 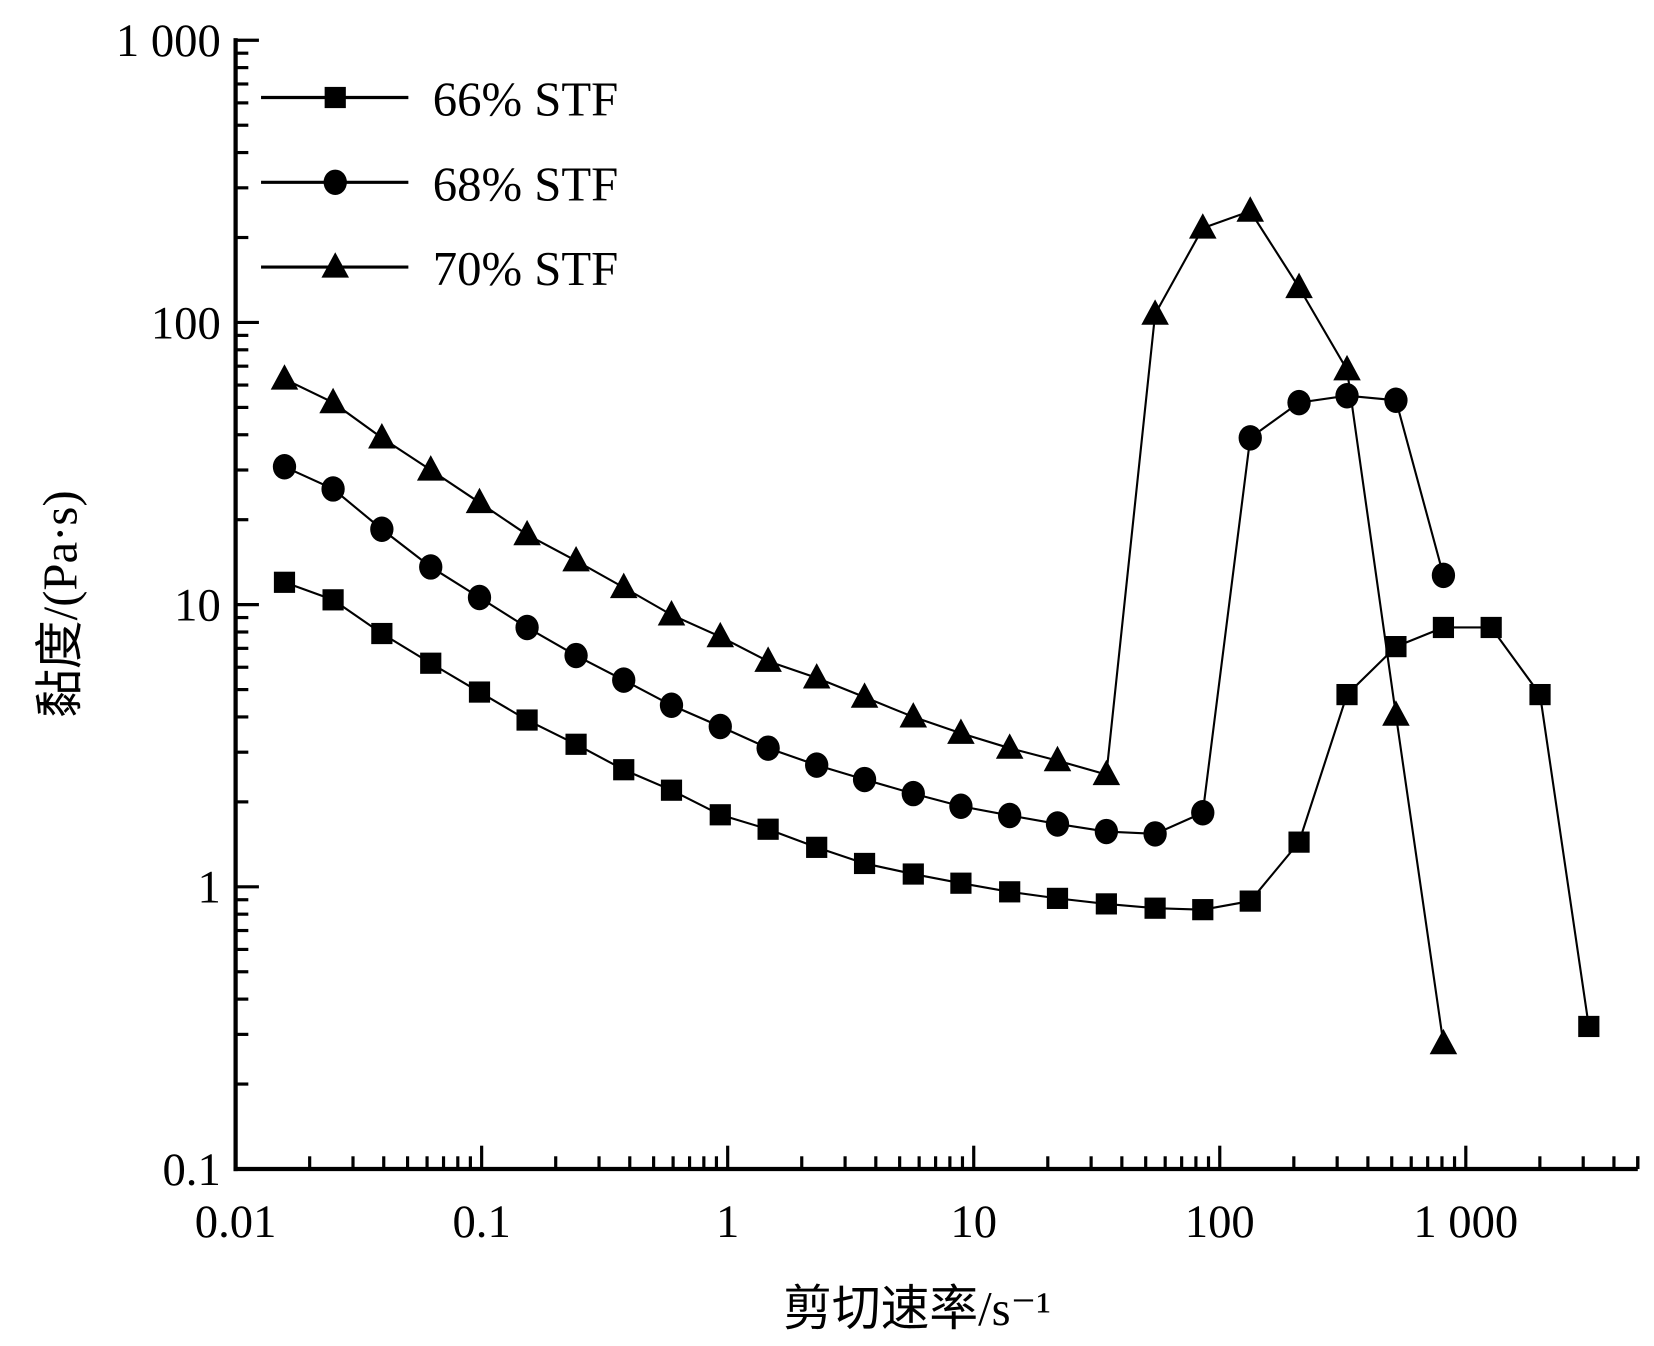 I want to click on y-tick-label: 100, so click(x=186, y=323).